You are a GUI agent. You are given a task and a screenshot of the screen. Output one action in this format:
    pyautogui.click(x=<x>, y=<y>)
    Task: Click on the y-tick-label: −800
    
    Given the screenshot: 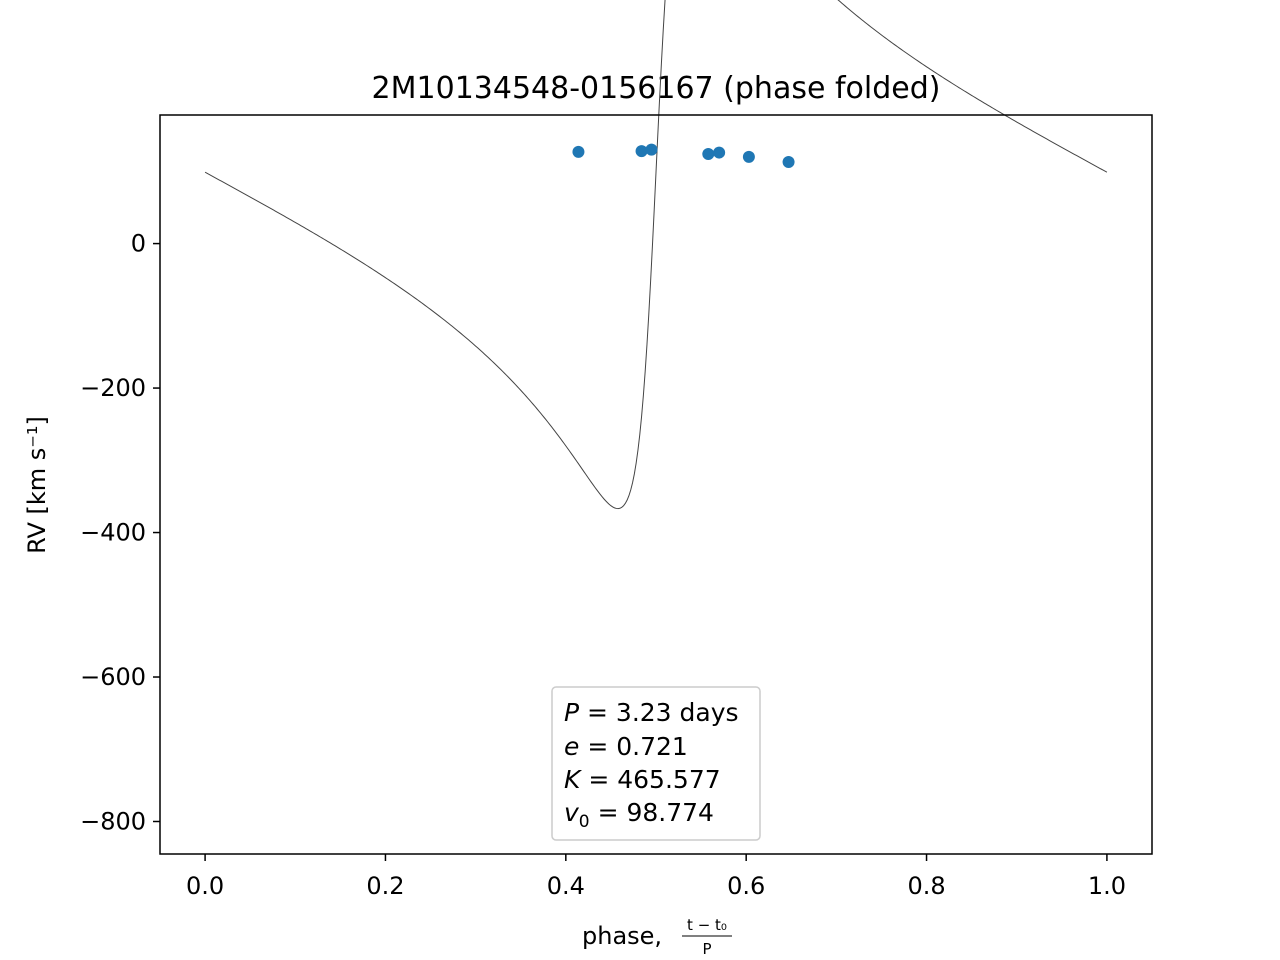 What is the action you would take?
    pyautogui.click(x=113, y=821)
    